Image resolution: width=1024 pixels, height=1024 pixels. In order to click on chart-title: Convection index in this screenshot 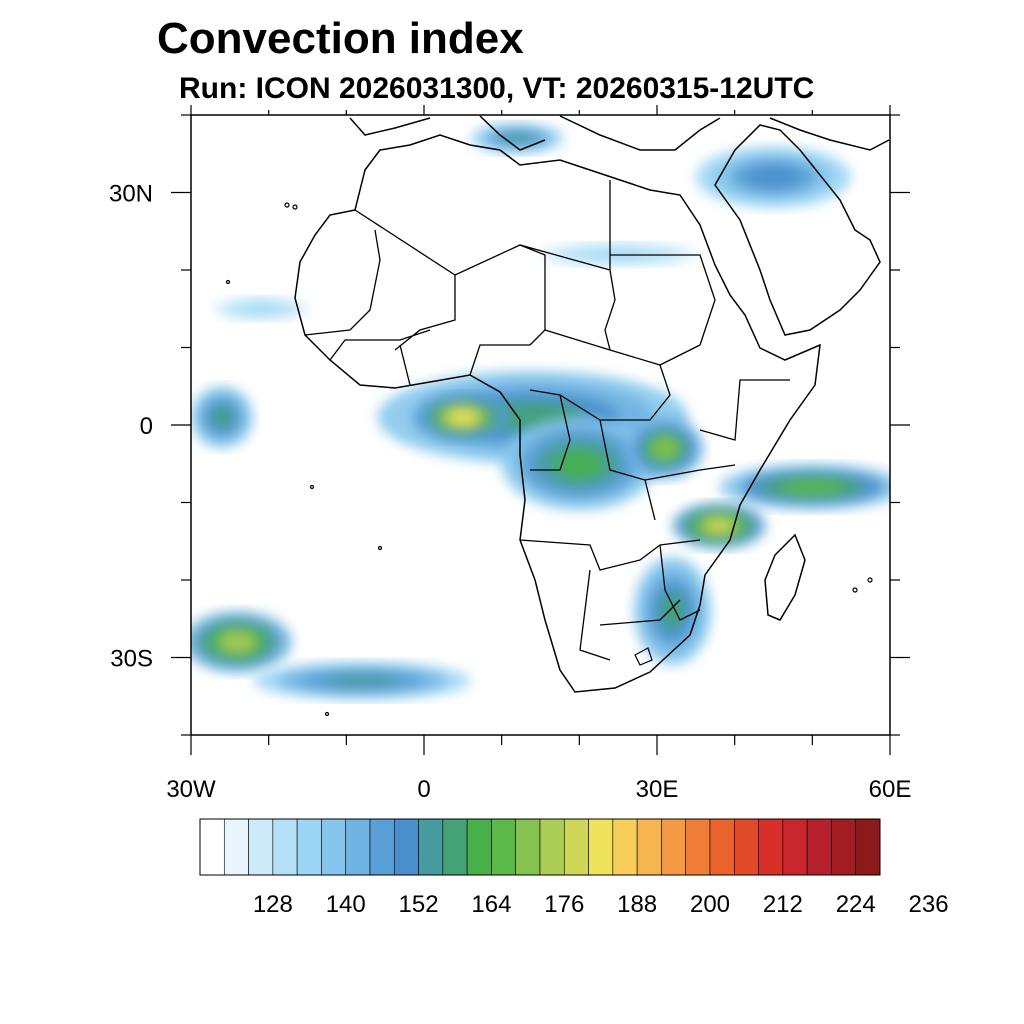, I will do `click(340, 38)`.